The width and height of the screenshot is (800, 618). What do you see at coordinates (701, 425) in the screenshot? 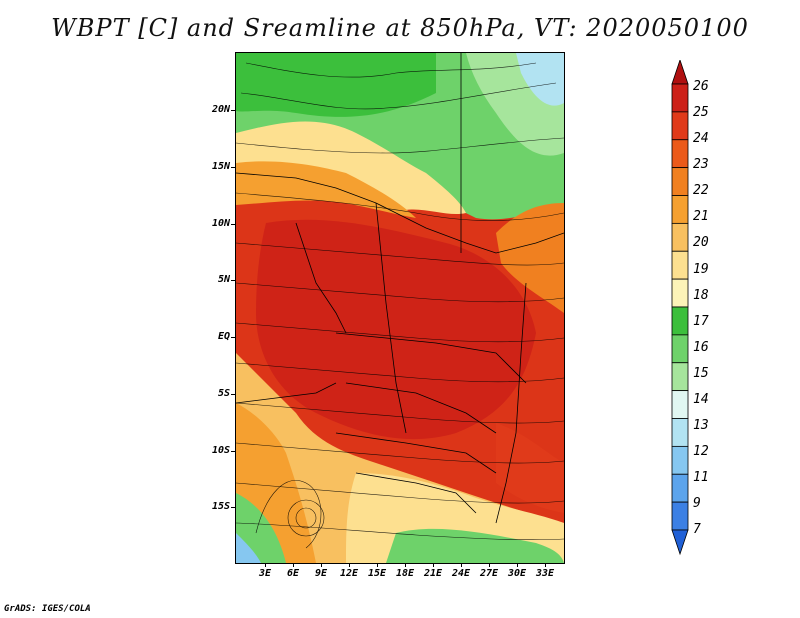
I see `colorbar-label-13: 13` at bounding box center [701, 425].